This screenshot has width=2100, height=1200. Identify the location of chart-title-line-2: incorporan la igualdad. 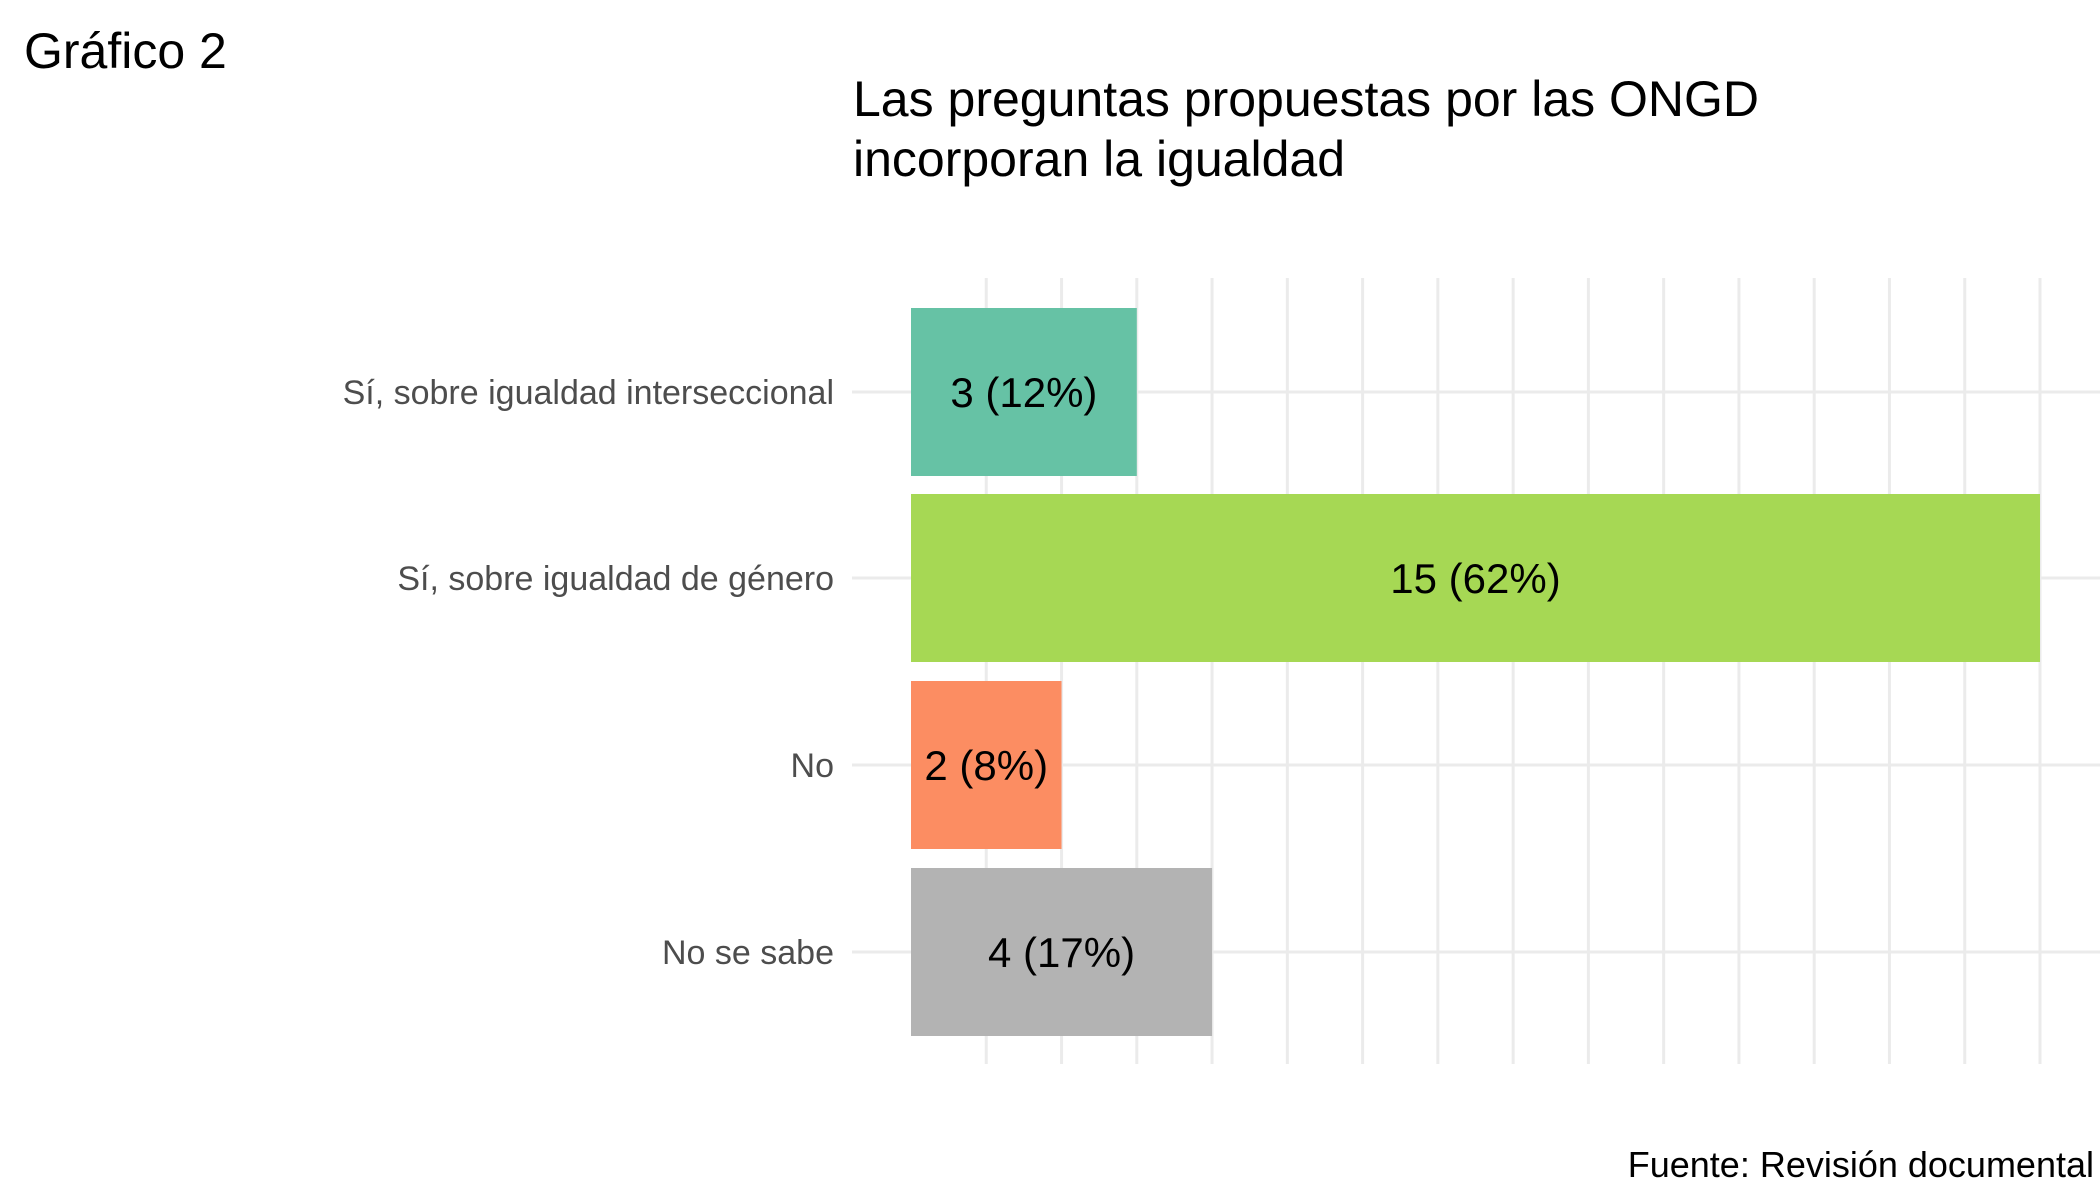
(1099, 159).